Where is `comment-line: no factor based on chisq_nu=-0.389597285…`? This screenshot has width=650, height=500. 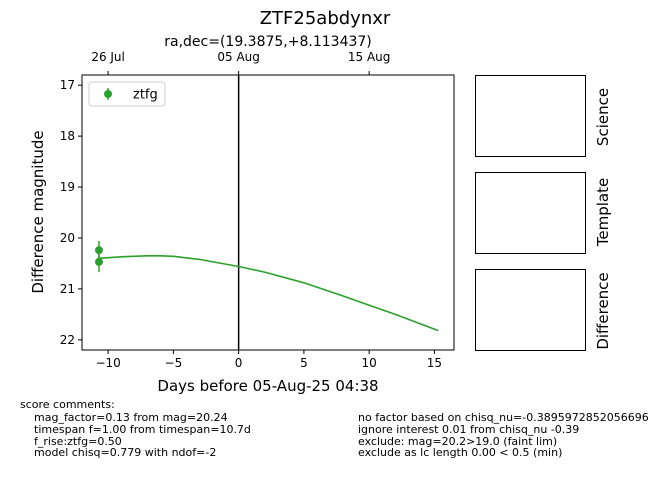 comment-line: no factor based on chisq_nu=-0.389597285… is located at coordinates (503, 417).